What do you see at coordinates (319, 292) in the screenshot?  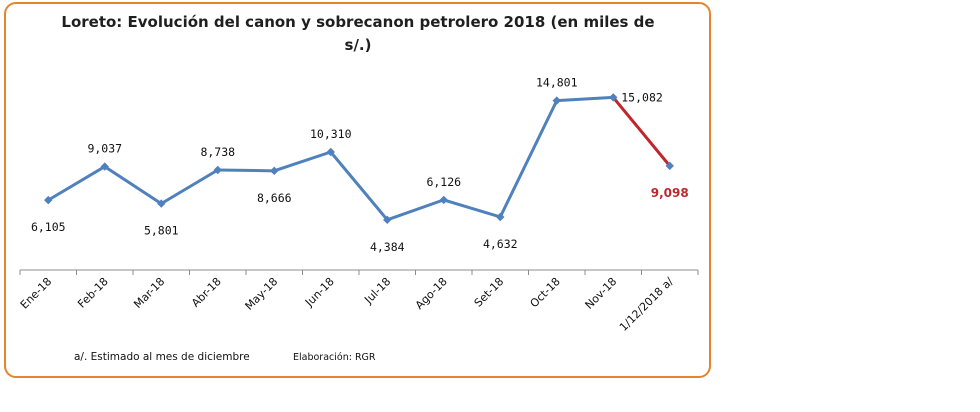 I see `x-label-Jun-18: Jun-18` at bounding box center [319, 292].